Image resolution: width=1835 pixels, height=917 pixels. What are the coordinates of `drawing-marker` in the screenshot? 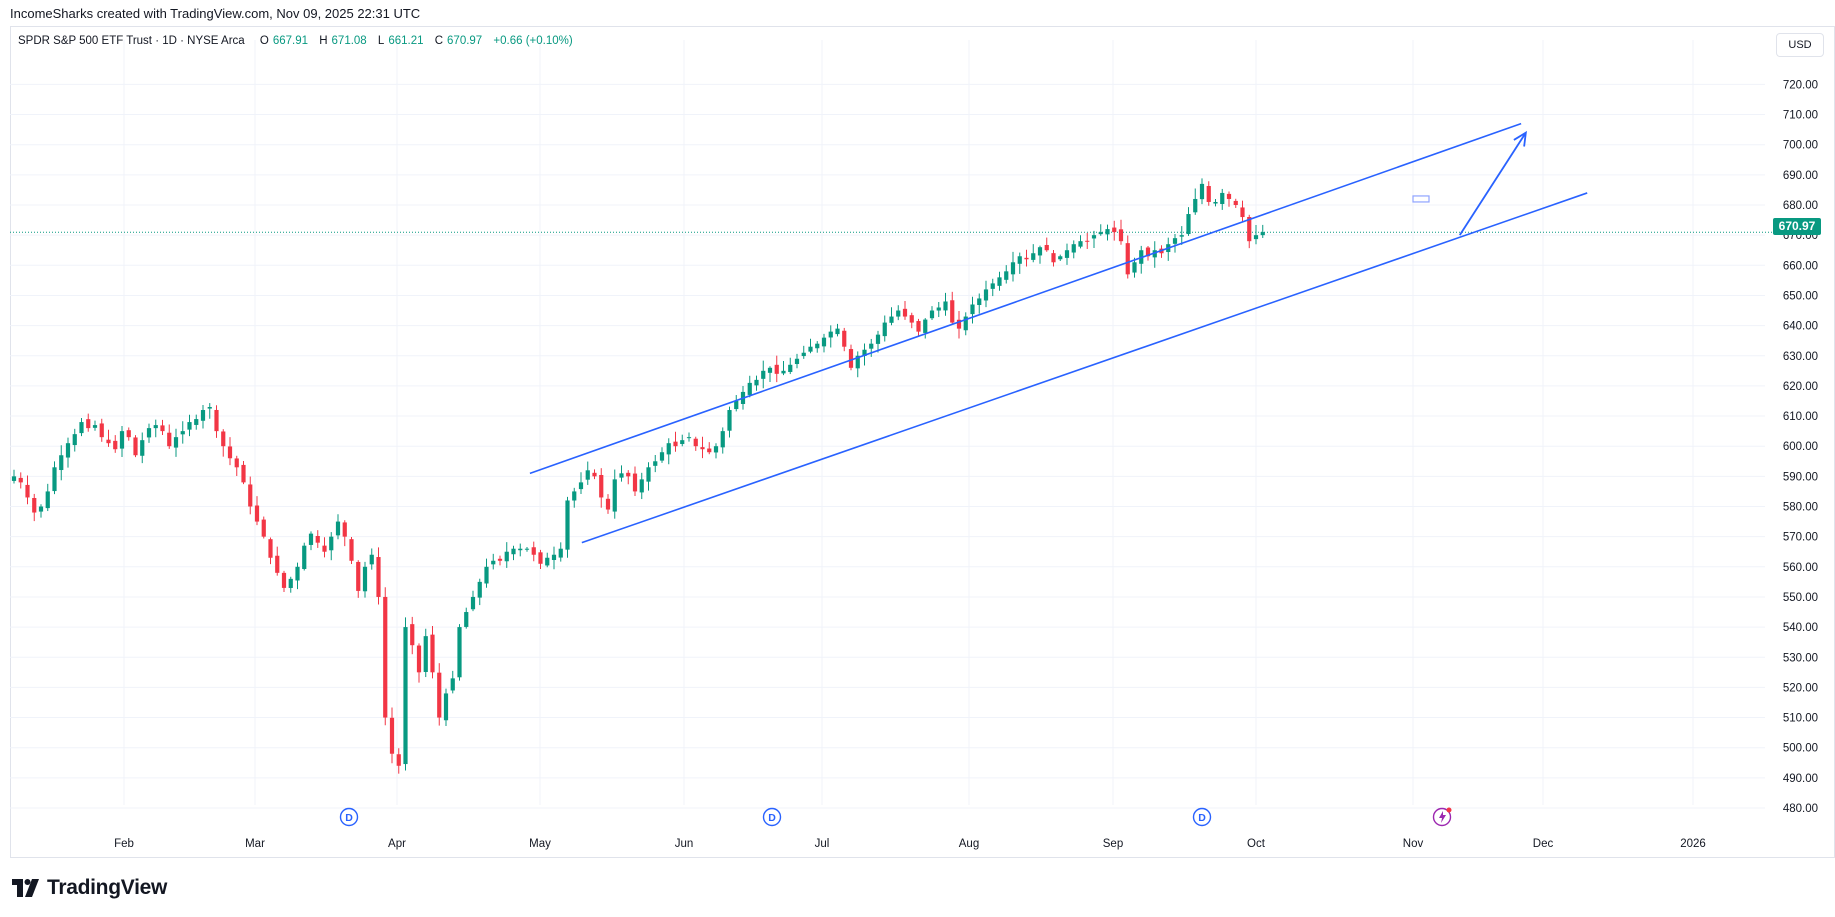 It's located at (1421, 199).